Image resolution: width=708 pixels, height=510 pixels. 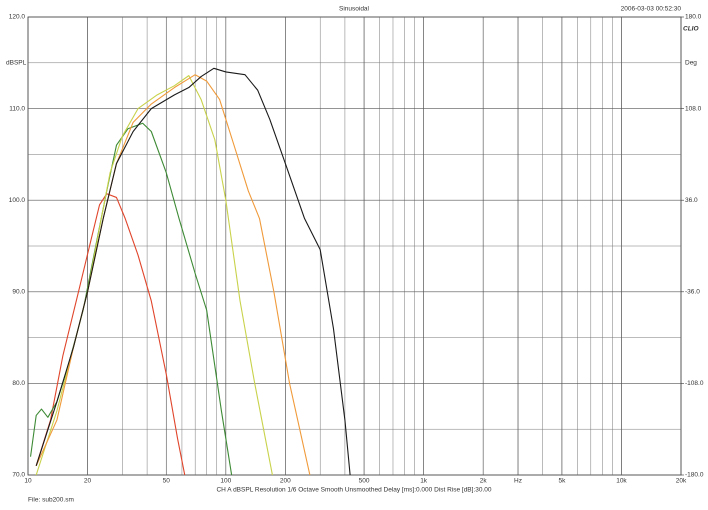 What do you see at coordinates (18, 383) in the screenshot?
I see `y-tick-label: 80.0` at bounding box center [18, 383].